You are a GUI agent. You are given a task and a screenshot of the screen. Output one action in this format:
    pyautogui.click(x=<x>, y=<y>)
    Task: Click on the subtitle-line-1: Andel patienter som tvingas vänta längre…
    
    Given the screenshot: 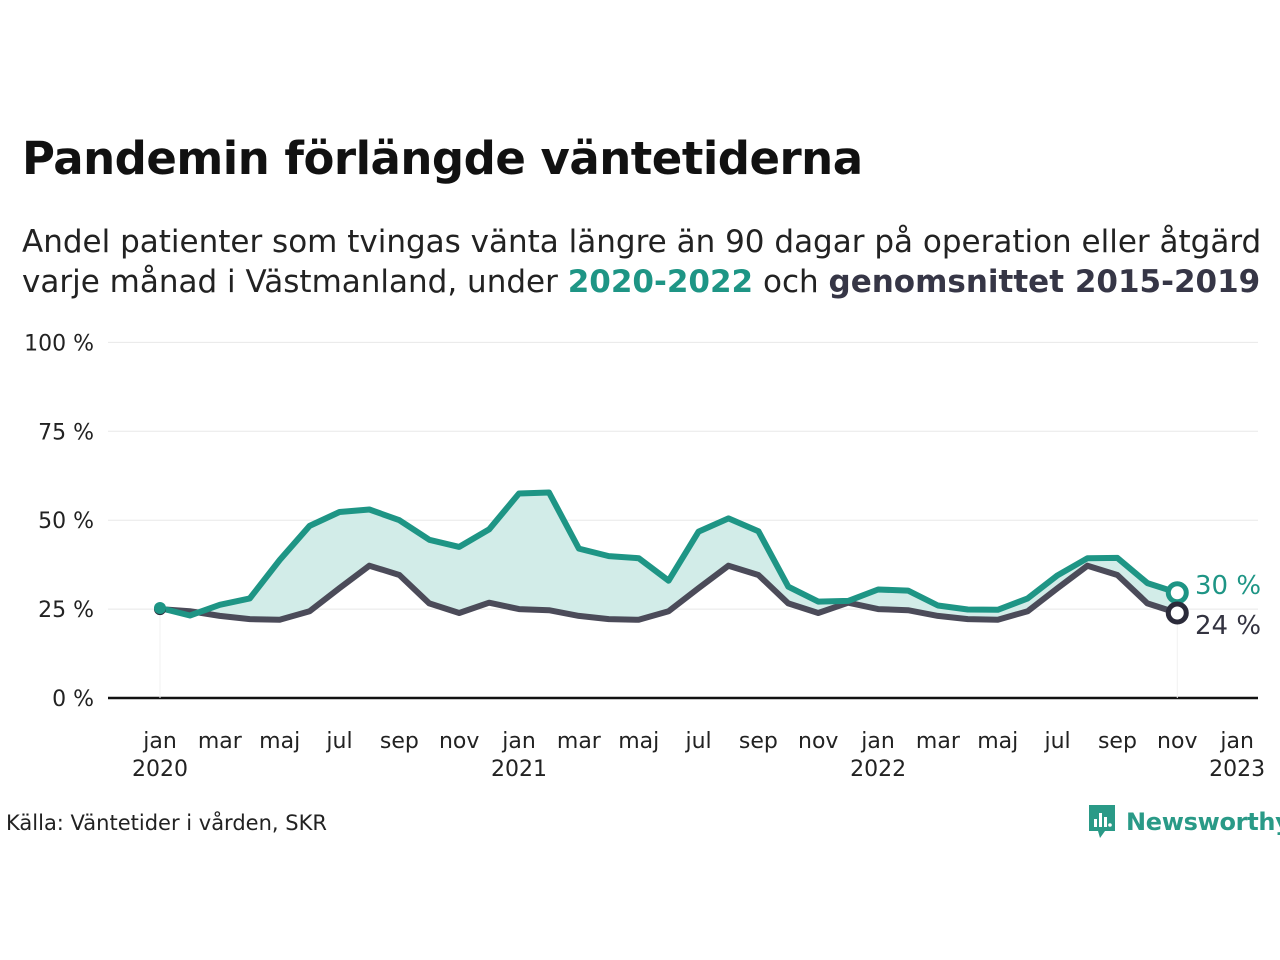 What is the action you would take?
    pyautogui.click(x=642, y=242)
    